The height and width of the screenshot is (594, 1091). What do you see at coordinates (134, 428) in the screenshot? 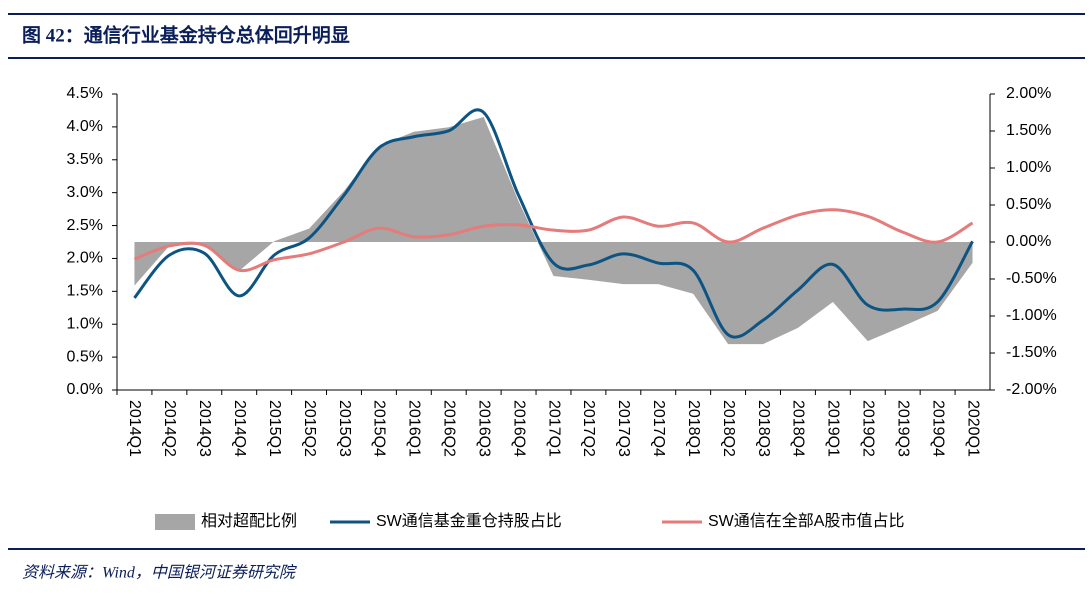
I see `x-tick-label: 2014Q1` at bounding box center [134, 428].